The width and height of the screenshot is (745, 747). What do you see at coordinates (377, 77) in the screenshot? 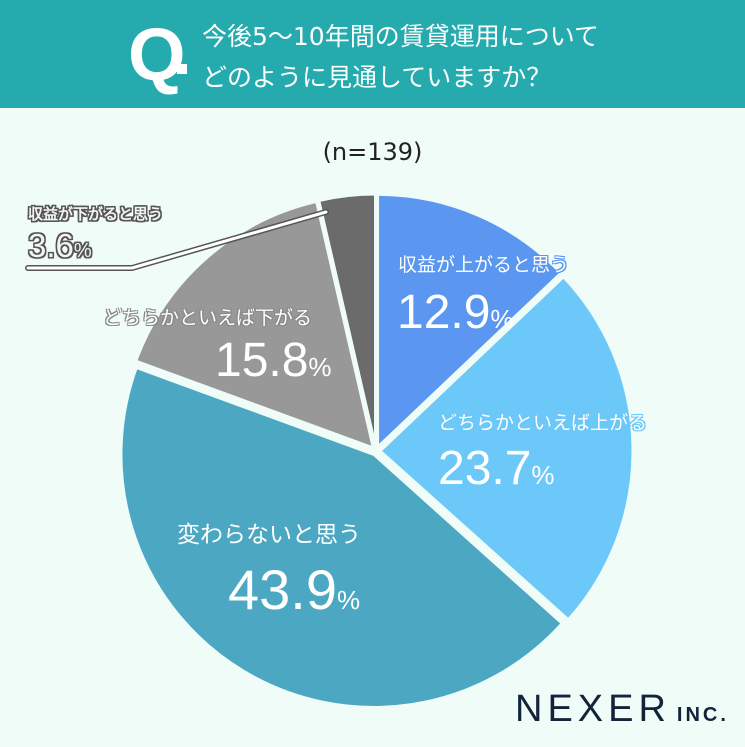
I see `question-line-2: どのように見通していますか？` at bounding box center [377, 77].